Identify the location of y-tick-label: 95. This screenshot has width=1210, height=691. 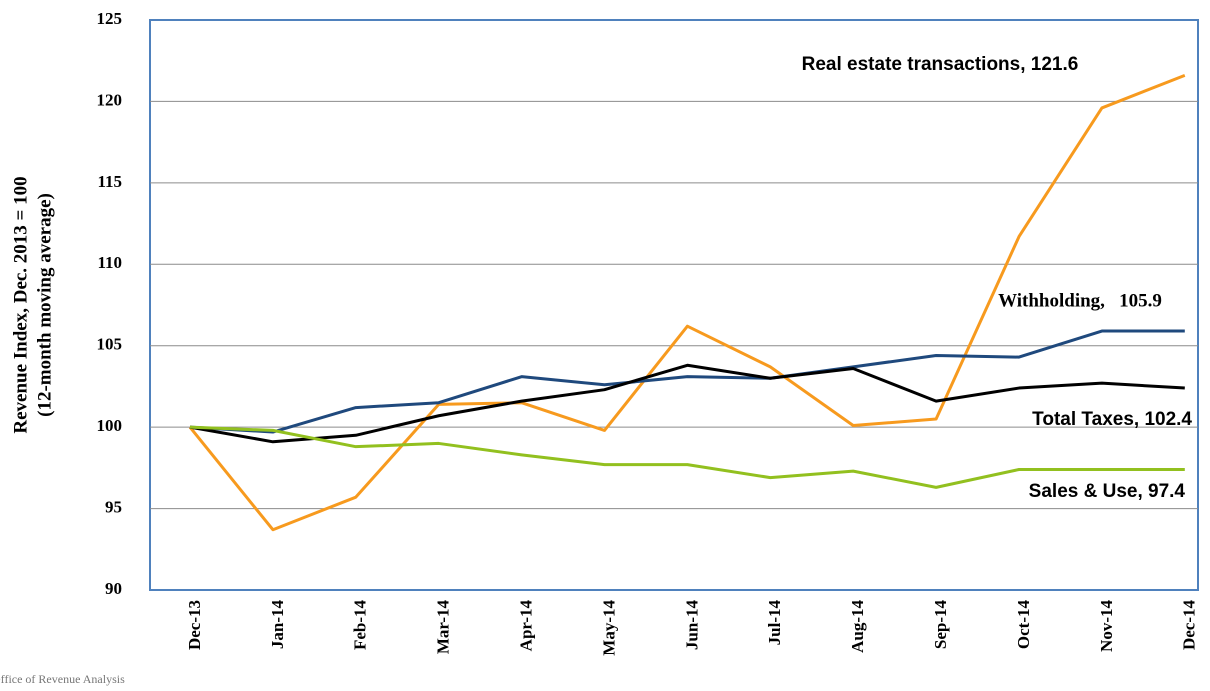
(113, 506).